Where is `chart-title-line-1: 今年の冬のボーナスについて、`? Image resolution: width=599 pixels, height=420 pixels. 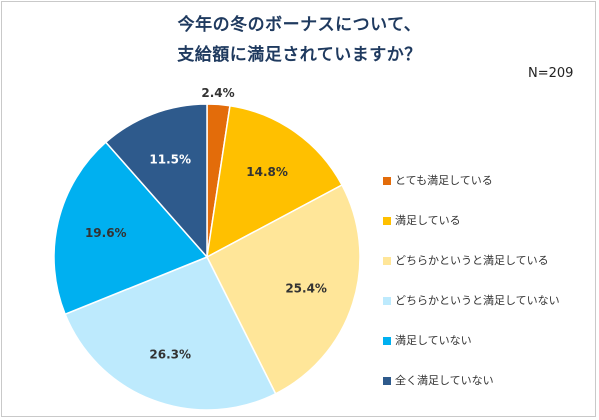 chart-title-line-1: 今年の冬のボーナスについて、 is located at coordinates (299, 25).